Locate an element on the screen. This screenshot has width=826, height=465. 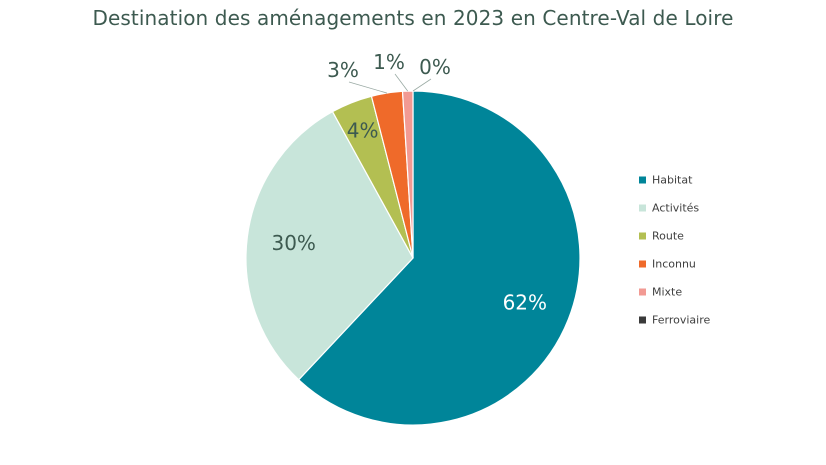
legend-swatch-inconnu is located at coordinates (642, 264).